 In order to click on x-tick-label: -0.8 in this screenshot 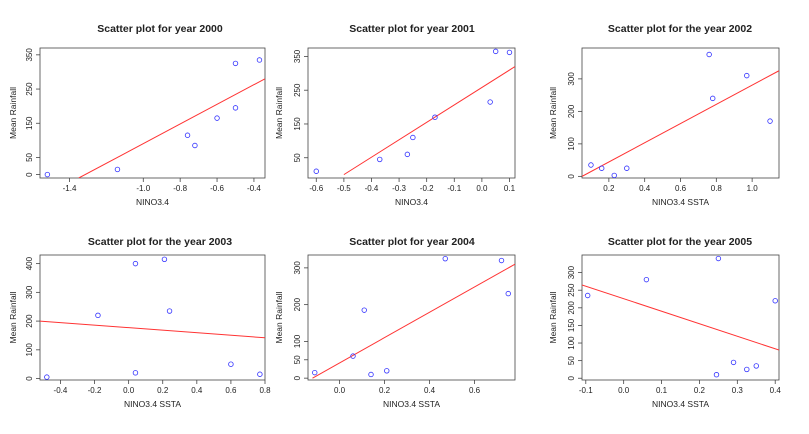, I will do `click(180, 188)`.